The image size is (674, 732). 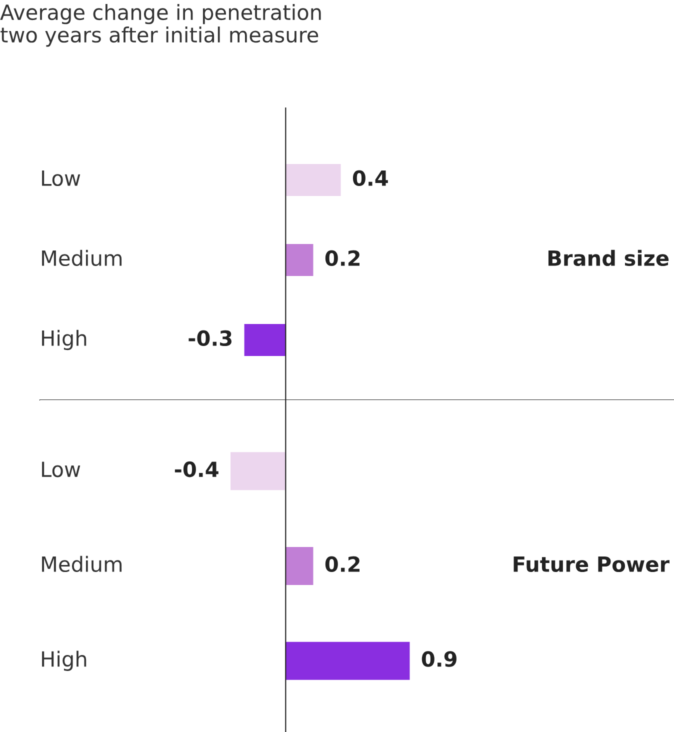 What do you see at coordinates (160, 25) in the screenshot?
I see `chart-title: Average change in penetration two years after initial measure` at bounding box center [160, 25].